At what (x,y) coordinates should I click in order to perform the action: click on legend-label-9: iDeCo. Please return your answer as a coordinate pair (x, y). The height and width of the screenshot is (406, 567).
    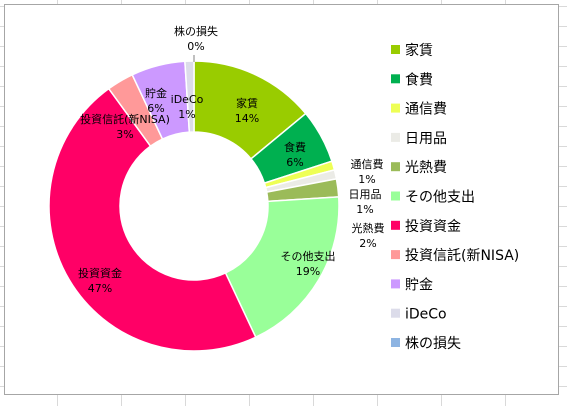
    Looking at the image, I should click on (426, 315).